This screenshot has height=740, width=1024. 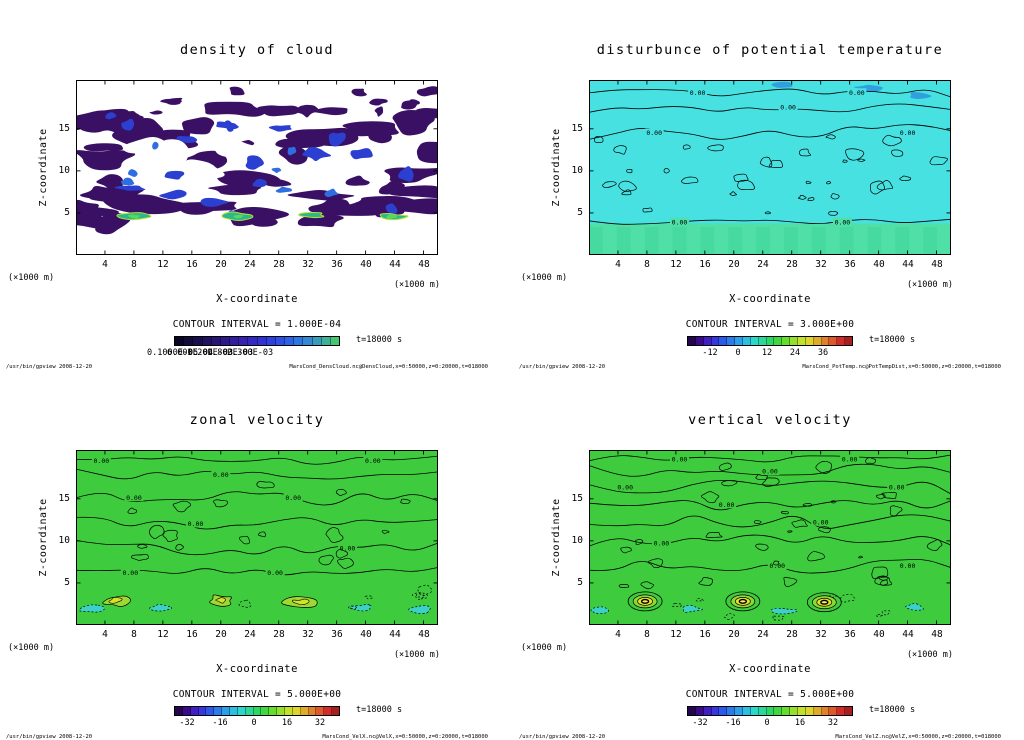 I want to click on colorbar-tick-label: 12, so click(x=767, y=353).